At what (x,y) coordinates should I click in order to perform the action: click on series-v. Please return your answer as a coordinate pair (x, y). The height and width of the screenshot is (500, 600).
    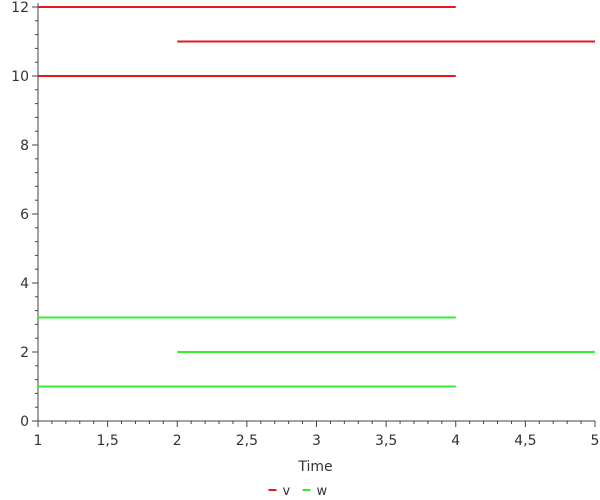
    Looking at the image, I should click on (316, 41).